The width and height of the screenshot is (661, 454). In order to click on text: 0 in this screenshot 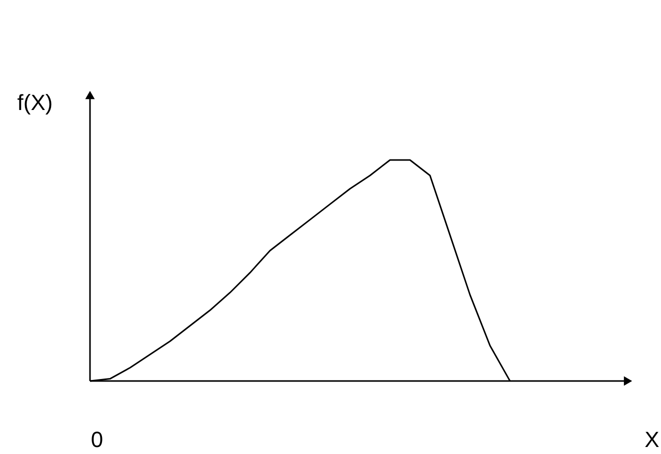, I will do `click(97, 439)`.